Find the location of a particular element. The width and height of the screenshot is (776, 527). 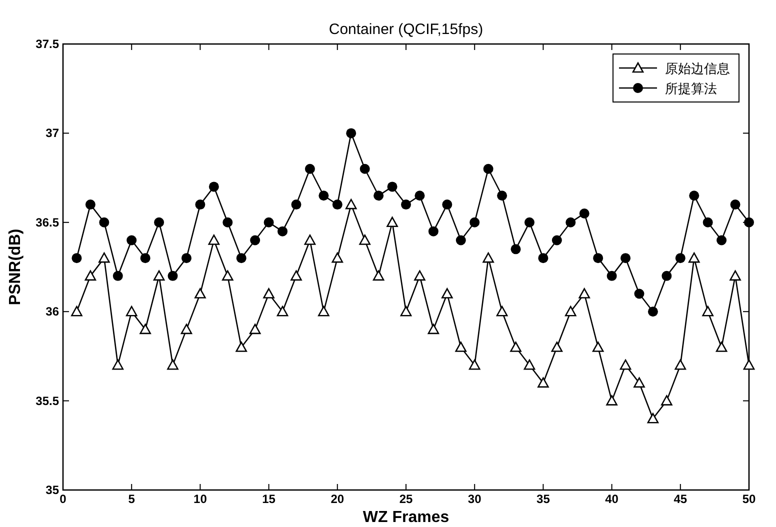

x-tick-label: 15 is located at coordinates (269, 499).